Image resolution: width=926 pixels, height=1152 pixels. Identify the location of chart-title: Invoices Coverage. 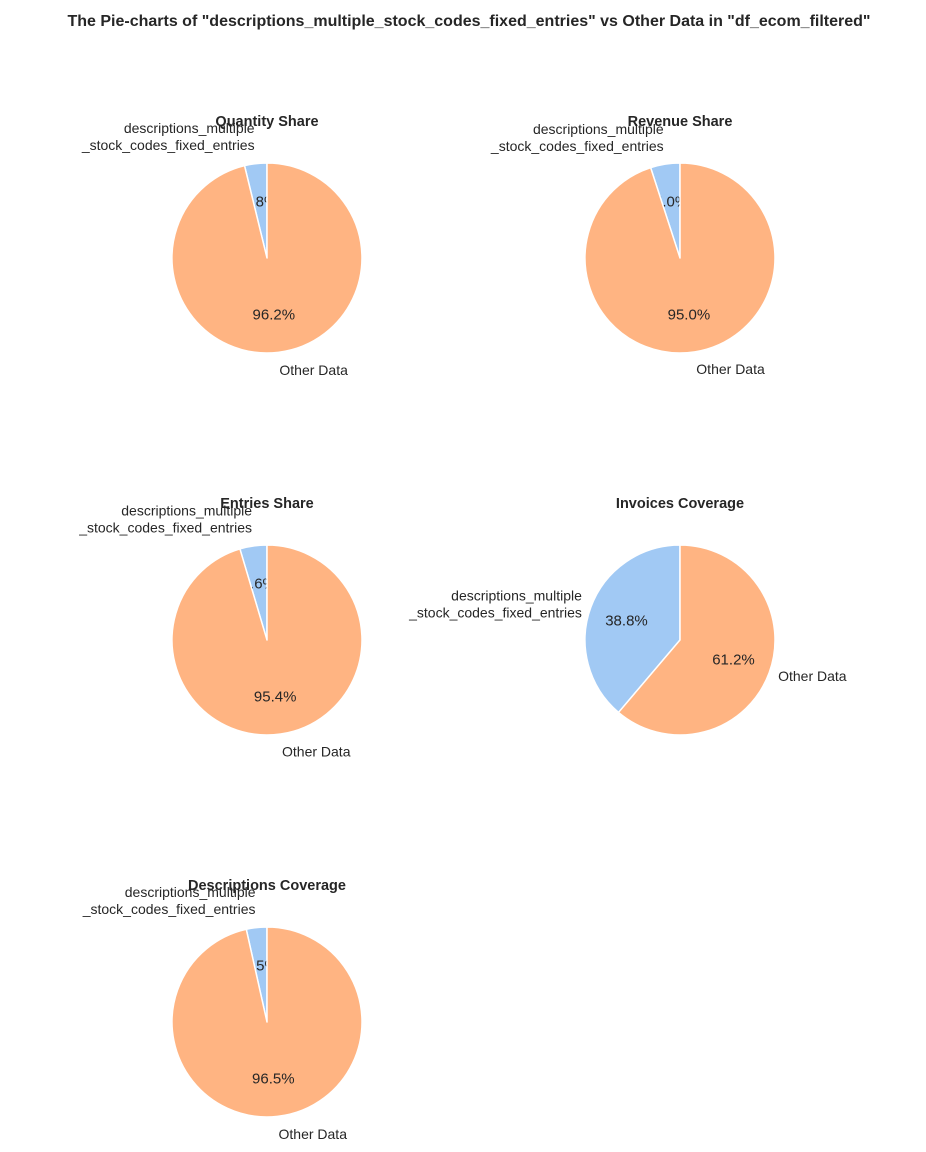
(680, 504).